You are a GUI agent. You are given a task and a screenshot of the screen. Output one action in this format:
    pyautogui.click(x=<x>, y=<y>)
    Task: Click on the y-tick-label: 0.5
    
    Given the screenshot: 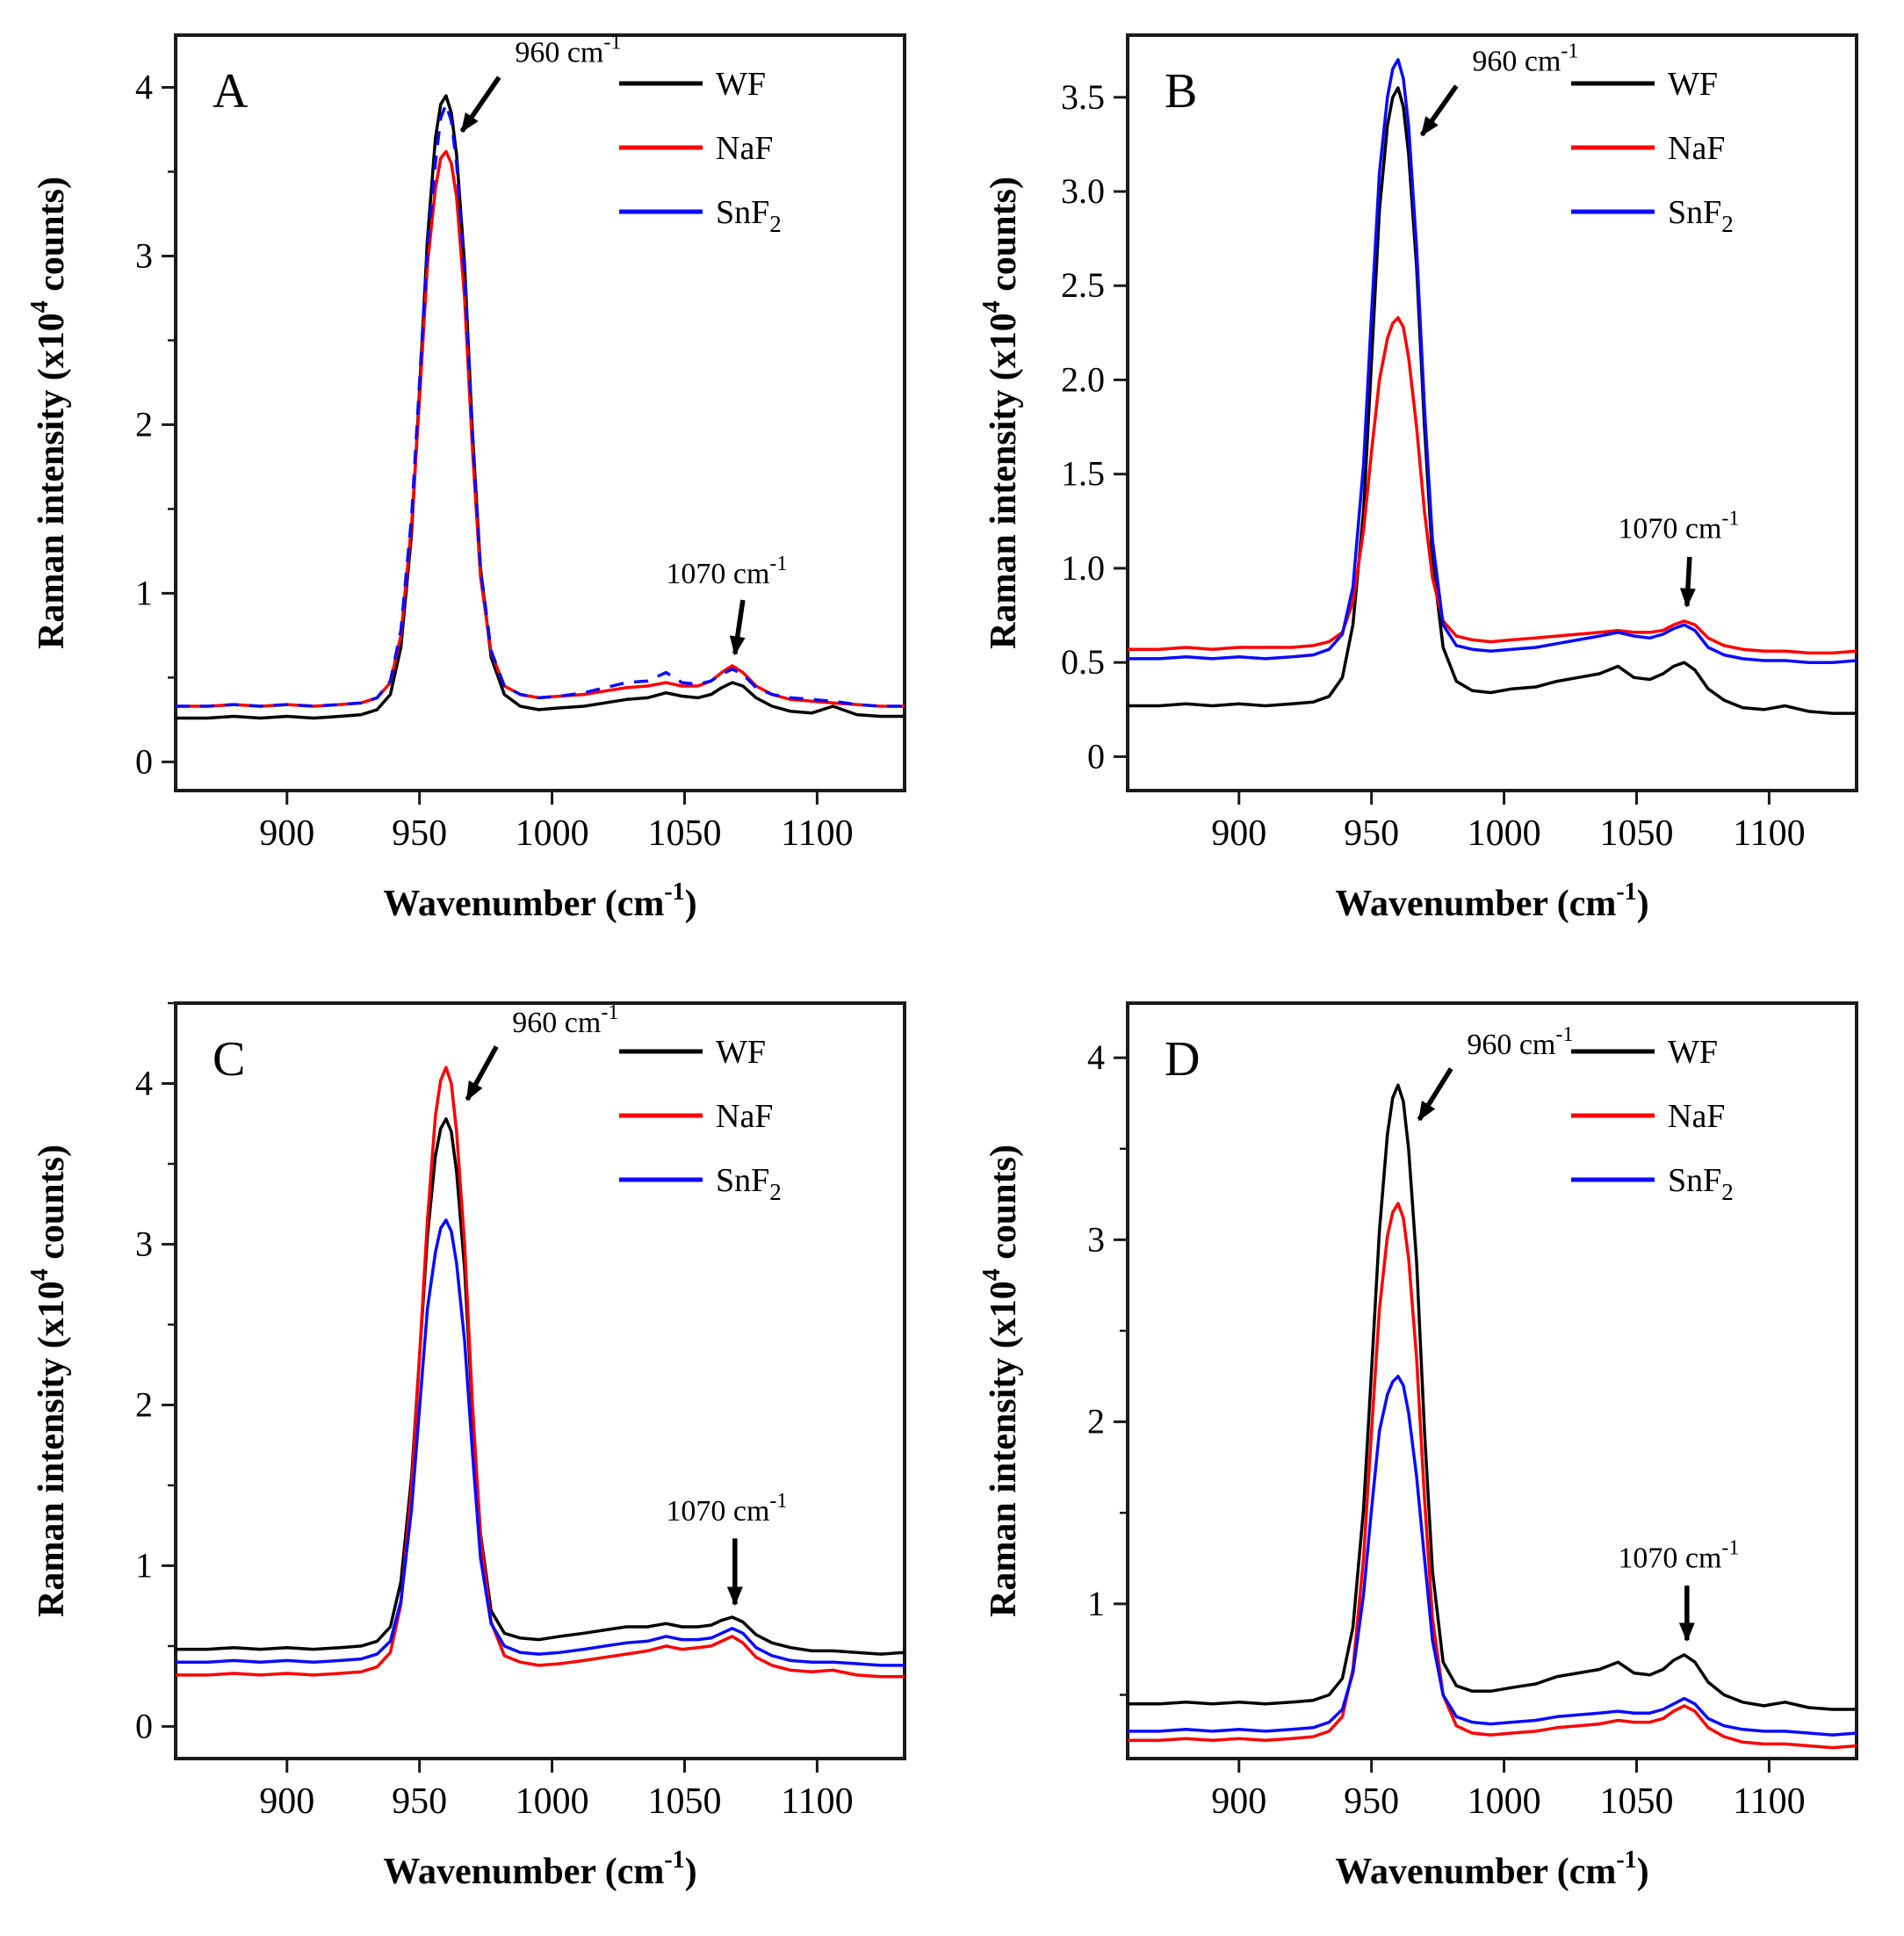 What is the action you would take?
    pyautogui.click(x=1083, y=662)
    